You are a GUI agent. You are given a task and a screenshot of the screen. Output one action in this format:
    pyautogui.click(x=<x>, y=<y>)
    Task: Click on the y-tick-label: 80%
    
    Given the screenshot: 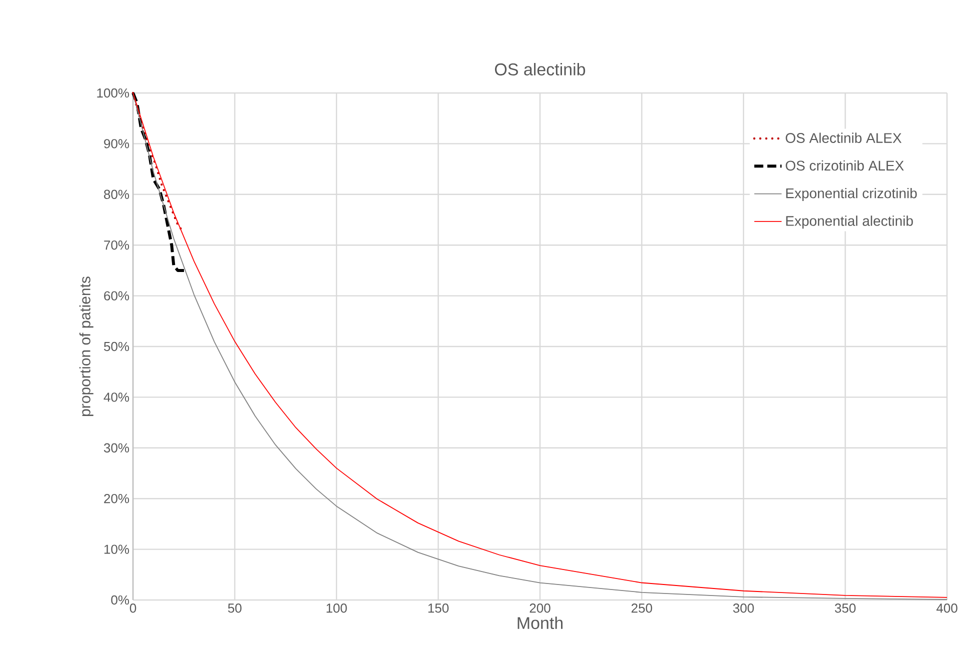 What is the action you would take?
    pyautogui.click(x=117, y=194)
    